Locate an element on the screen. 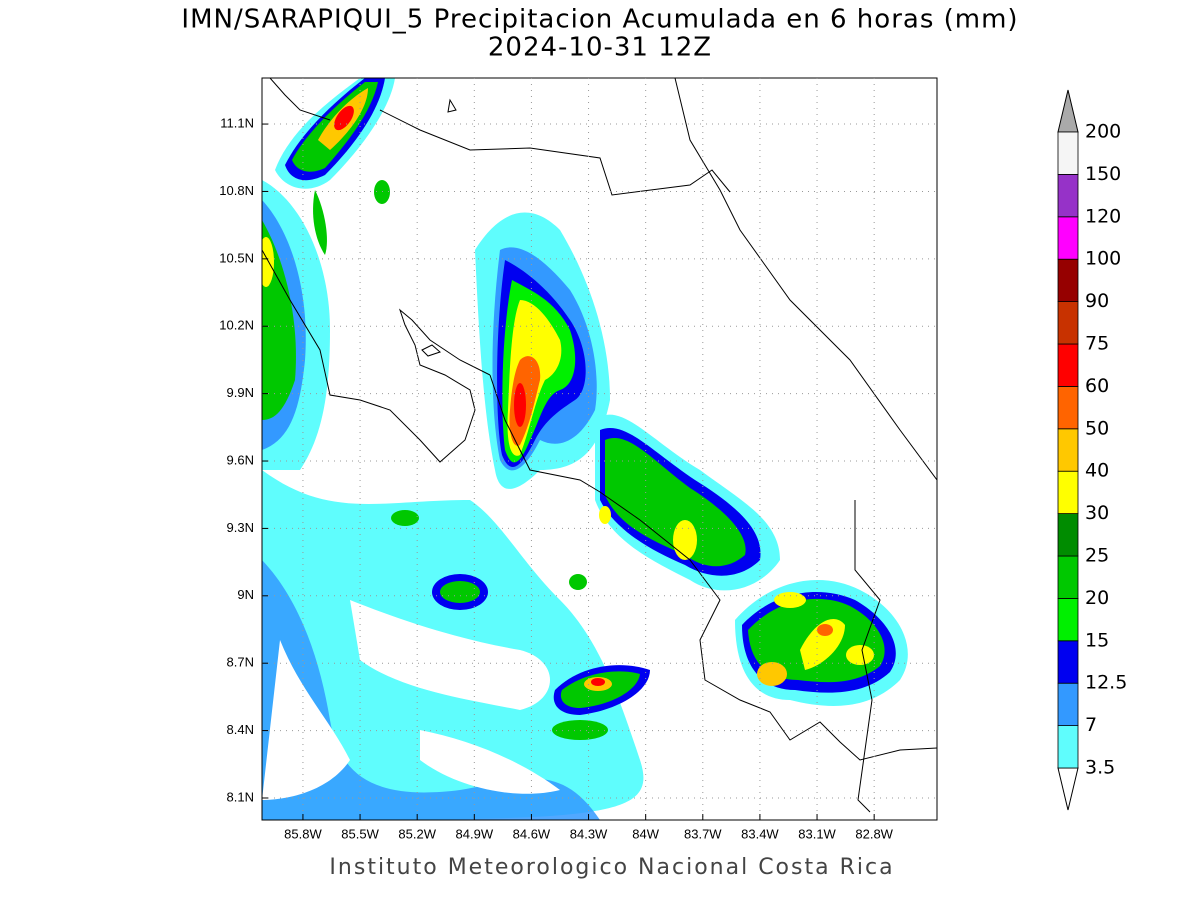  lon-tick-label: 85.2W is located at coordinates (417, 833).